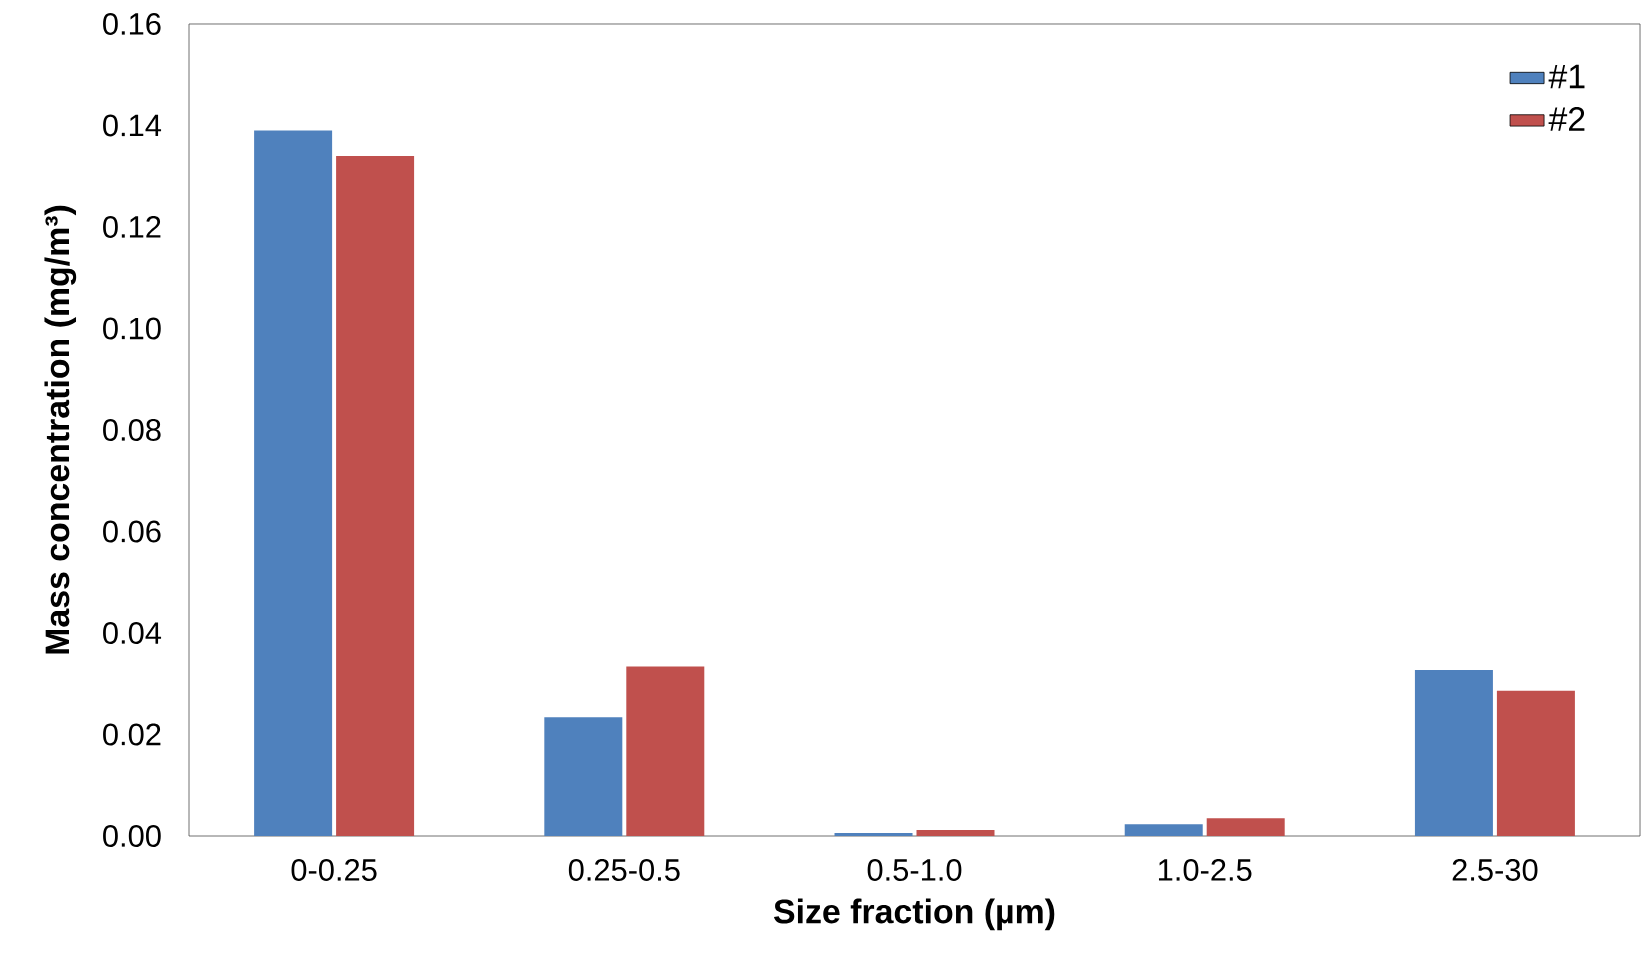 Image resolution: width=1648 pixels, height=963 pixels. Describe the element at coordinates (334, 870) in the screenshot. I see `x-tick-label: 0-0.25` at that location.